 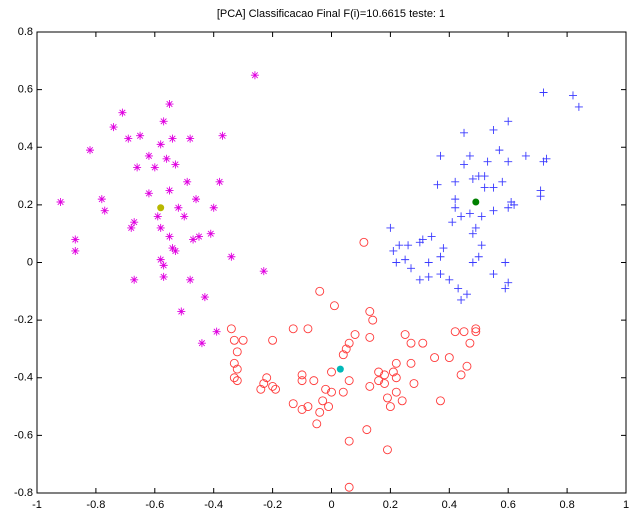 I want to click on y-tick-label: -0.6, so click(x=23, y=435).